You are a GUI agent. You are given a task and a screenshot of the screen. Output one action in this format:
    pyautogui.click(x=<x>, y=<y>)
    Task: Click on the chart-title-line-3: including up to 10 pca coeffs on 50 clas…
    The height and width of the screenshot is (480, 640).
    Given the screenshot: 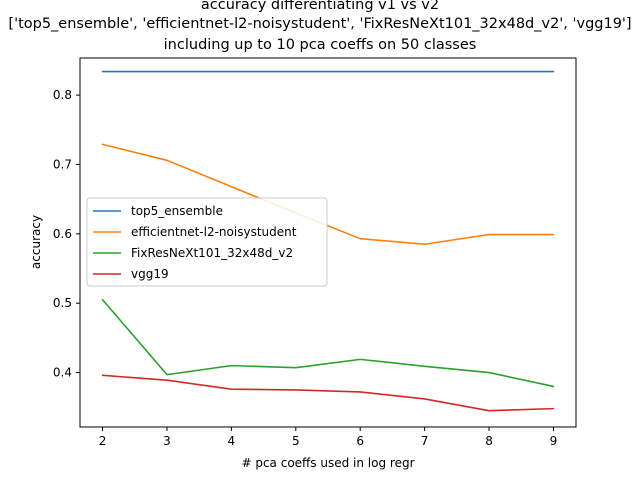 What is the action you would take?
    pyautogui.click(x=320, y=45)
    